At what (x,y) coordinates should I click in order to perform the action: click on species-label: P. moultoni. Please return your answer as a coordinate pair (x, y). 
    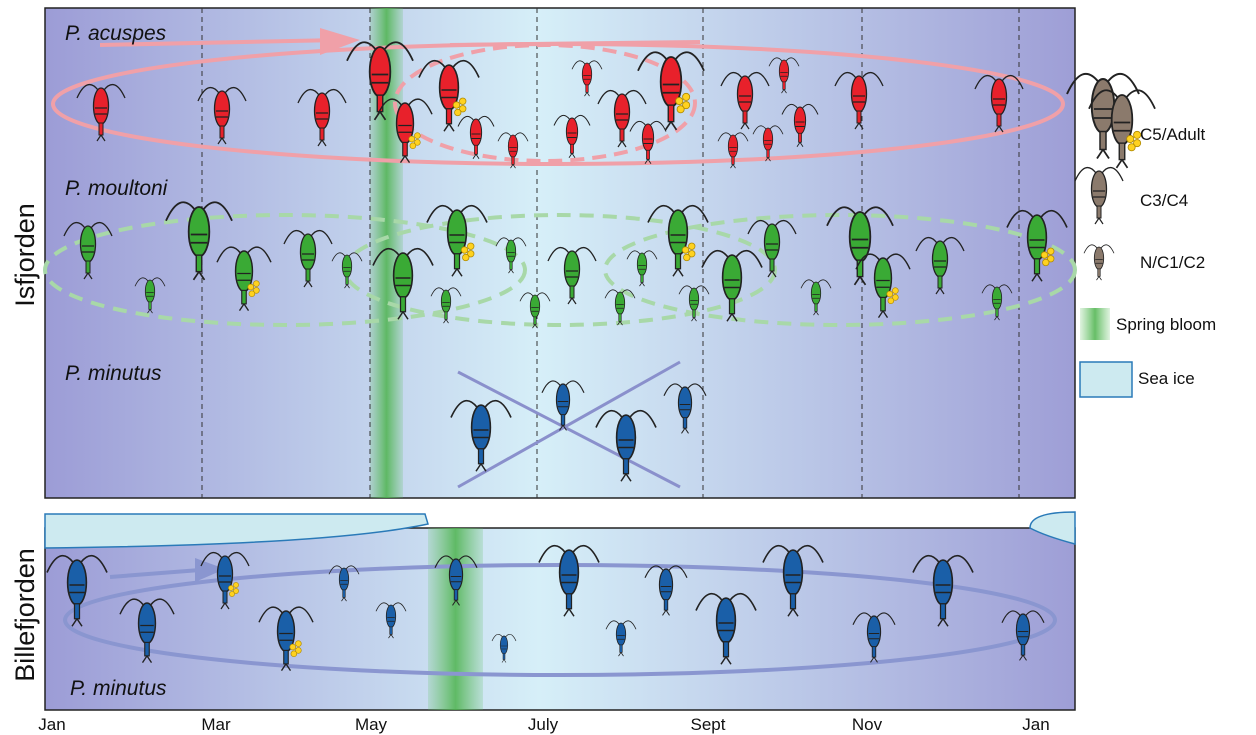
    Looking at the image, I should click on (117, 188).